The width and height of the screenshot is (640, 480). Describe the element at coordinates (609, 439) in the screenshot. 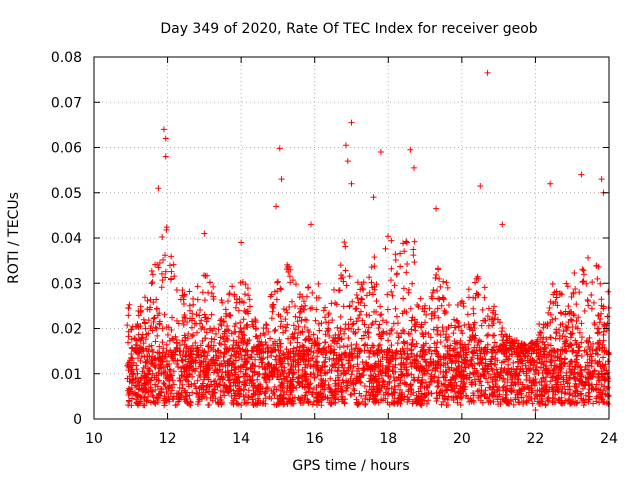

I see `x-tick-label: 24` at that location.